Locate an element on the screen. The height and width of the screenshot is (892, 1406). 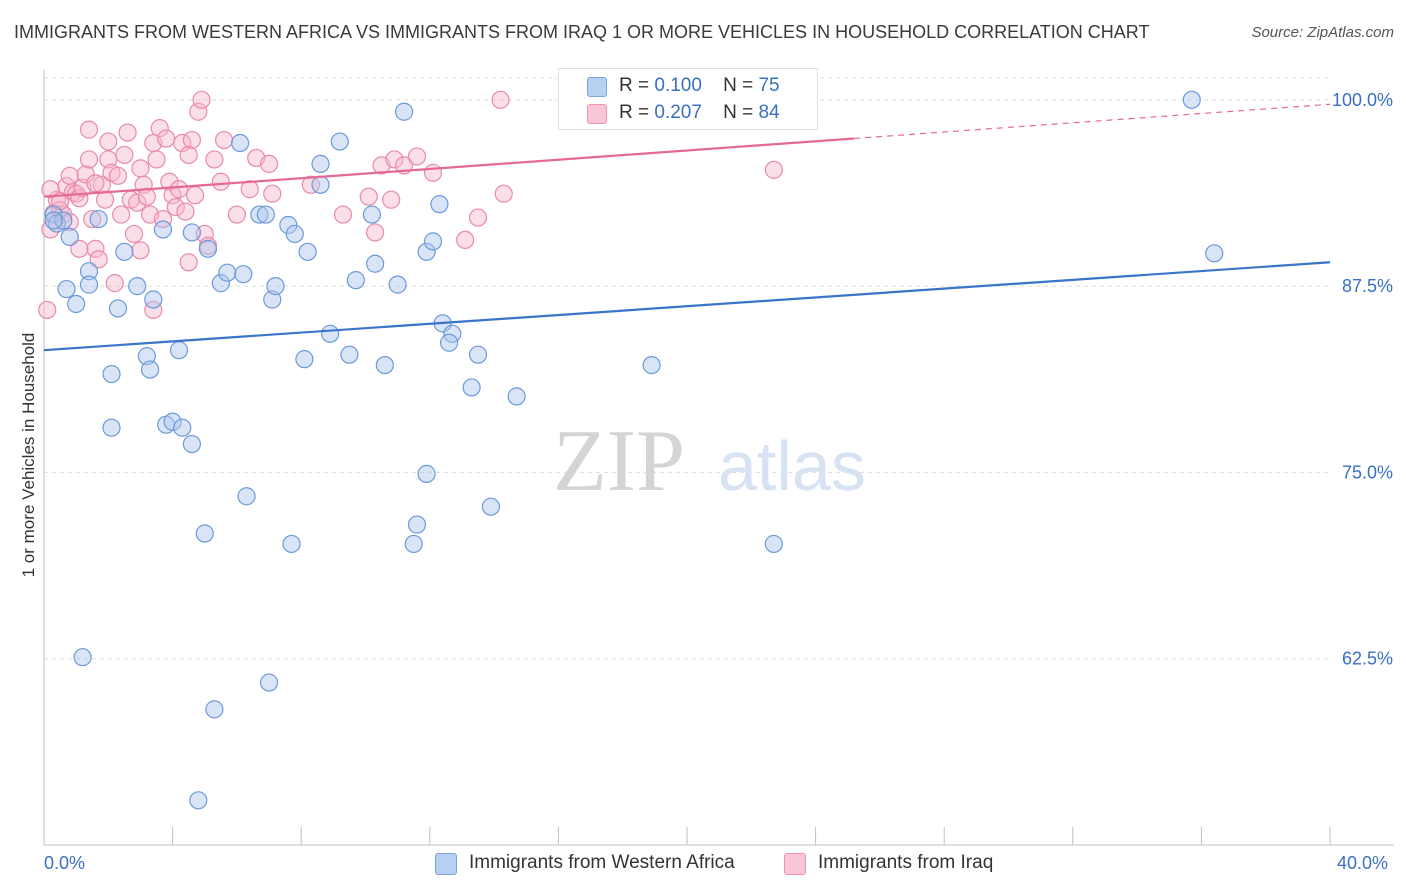
trend-line-iraq-extension is located at coordinates (1092, 121).